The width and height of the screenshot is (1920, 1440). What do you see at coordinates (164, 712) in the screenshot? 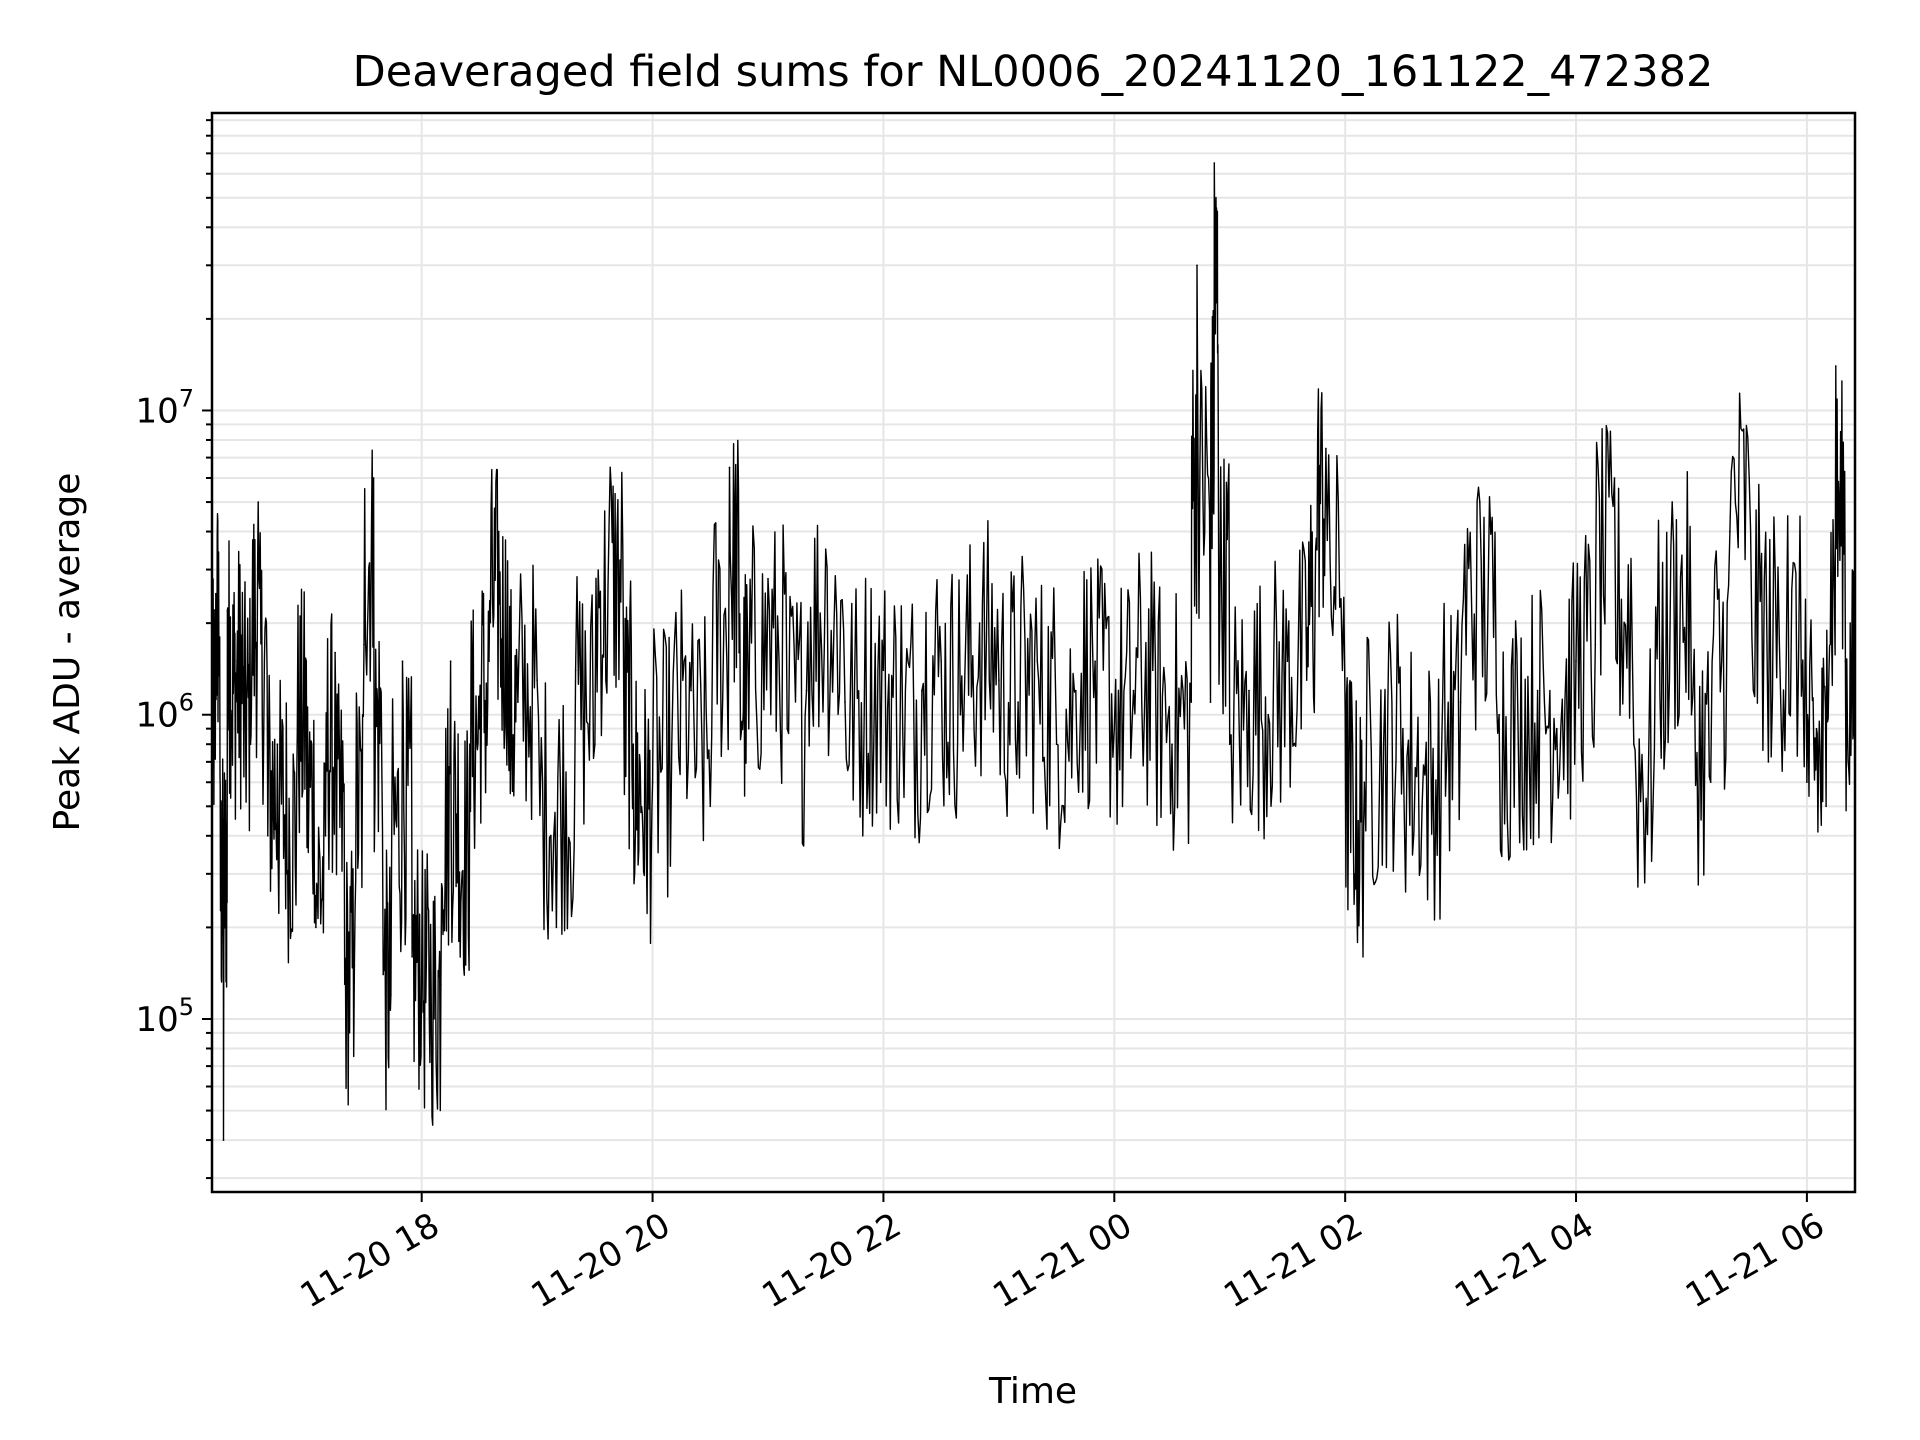
I see `y-tick-label: 10⁶` at bounding box center [164, 712].